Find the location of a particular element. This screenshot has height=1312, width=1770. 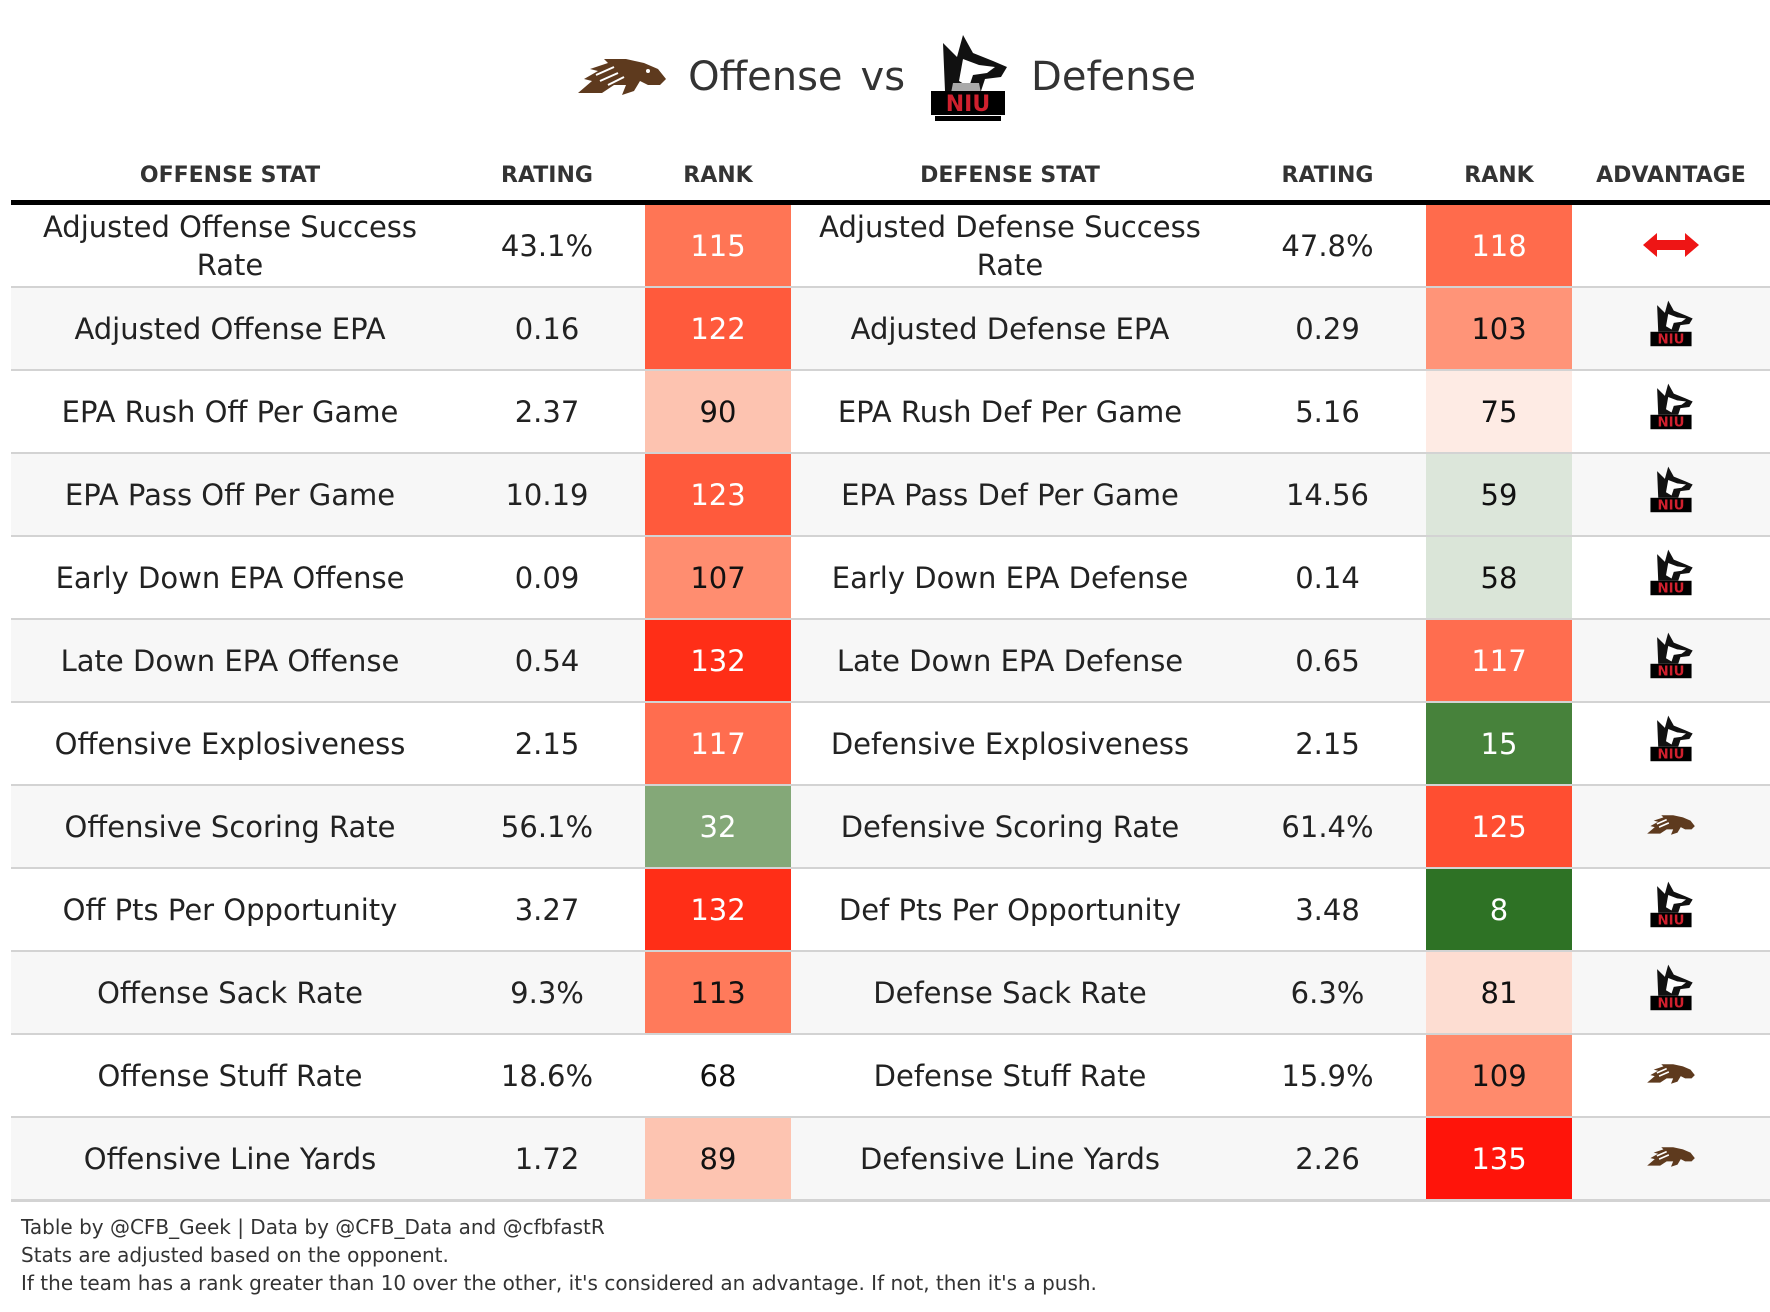

vs-label: vs is located at coordinates (883, 77).